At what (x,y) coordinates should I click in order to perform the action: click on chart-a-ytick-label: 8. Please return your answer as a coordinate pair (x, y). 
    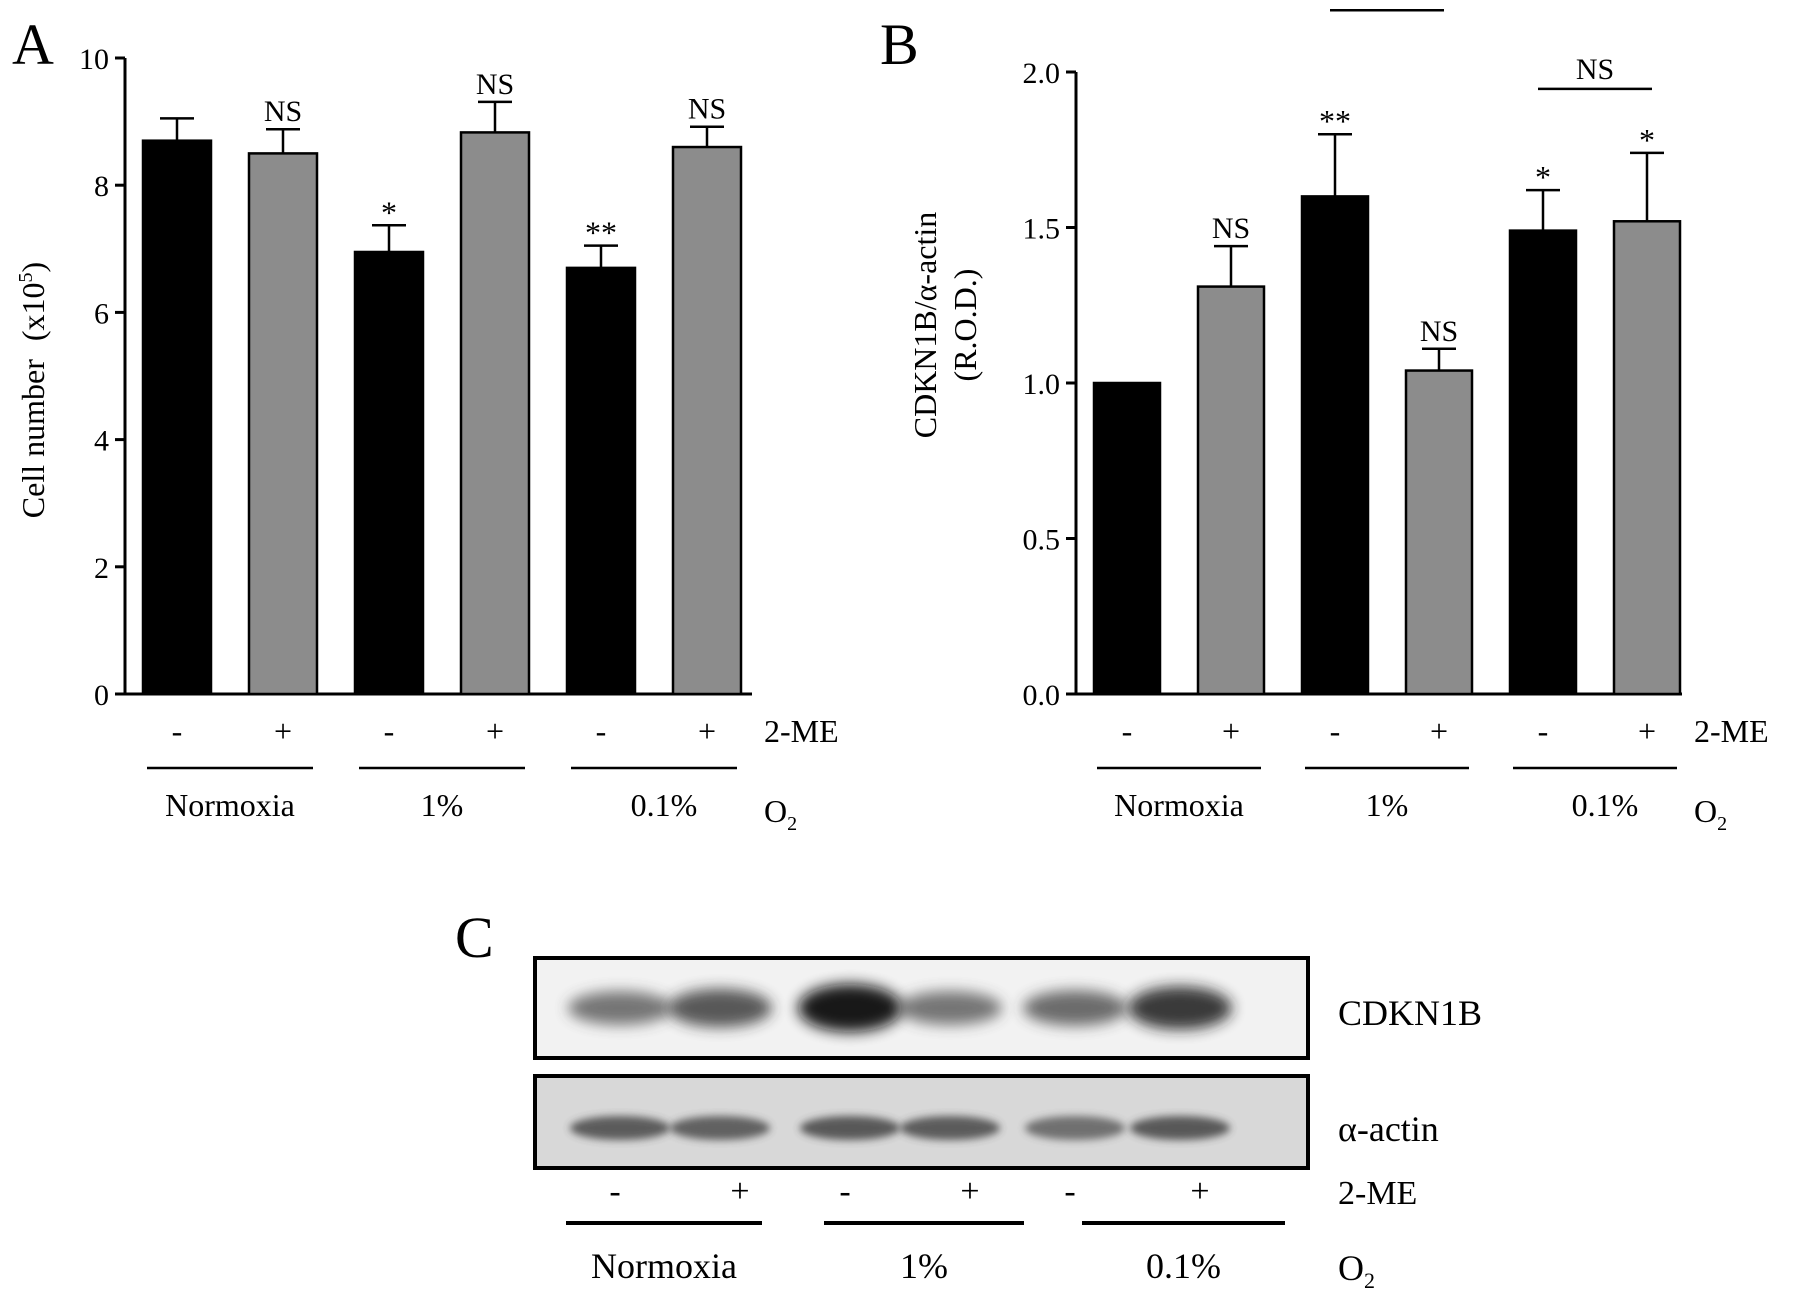
    Looking at the image, I should click on (101, 186).